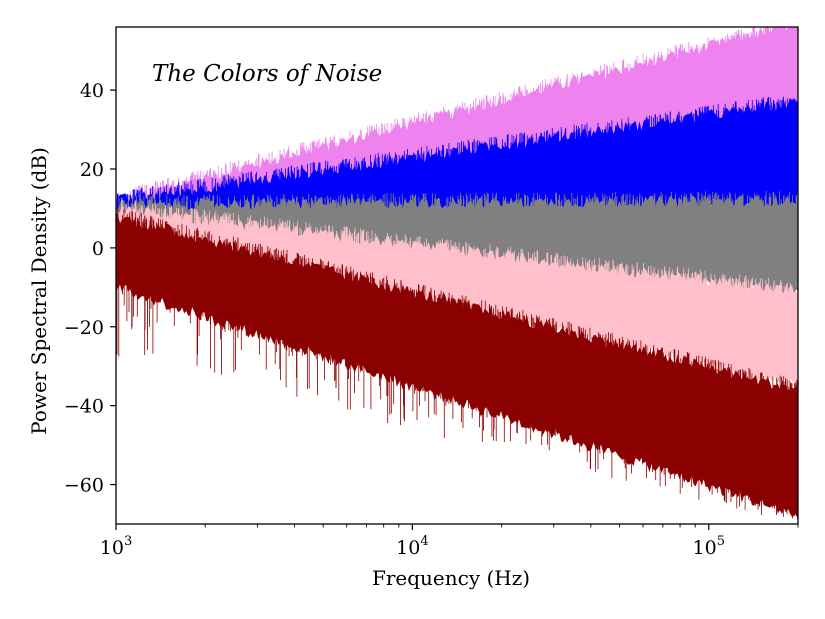 Image resolution: width=825 pixels, height=619 pixels. What do you see at coordinates (267, 74) in the screenshot?
I see `chart-title: The Colors of Noise` at bounding box center [267, 74].